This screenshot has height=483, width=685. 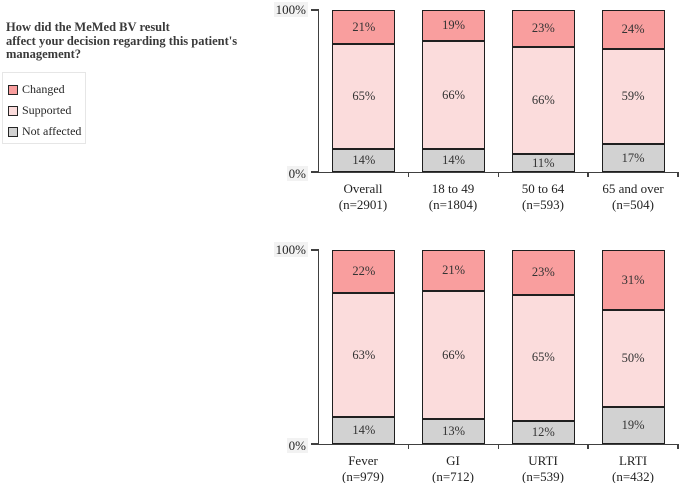 I want to click on bar-segment-supported: 59%, so click(x=633, y=96).